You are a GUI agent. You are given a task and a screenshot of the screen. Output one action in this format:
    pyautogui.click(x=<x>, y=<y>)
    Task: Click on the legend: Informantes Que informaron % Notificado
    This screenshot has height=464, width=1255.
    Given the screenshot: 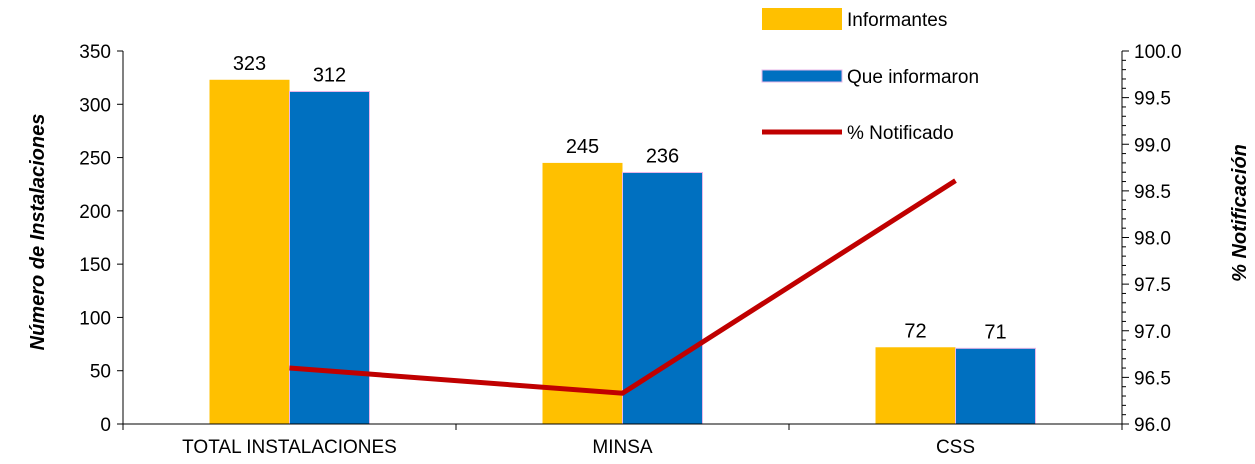 What is the action you would take?
    pyautogui.click(x=870, y=76)
    